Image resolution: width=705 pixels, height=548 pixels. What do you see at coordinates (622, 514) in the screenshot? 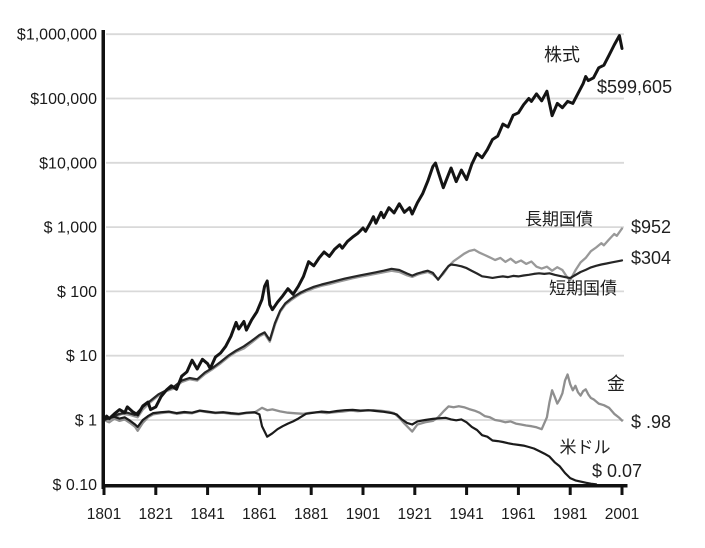
I see `x-axis-label: 2001` at bounding box center [622, 514].